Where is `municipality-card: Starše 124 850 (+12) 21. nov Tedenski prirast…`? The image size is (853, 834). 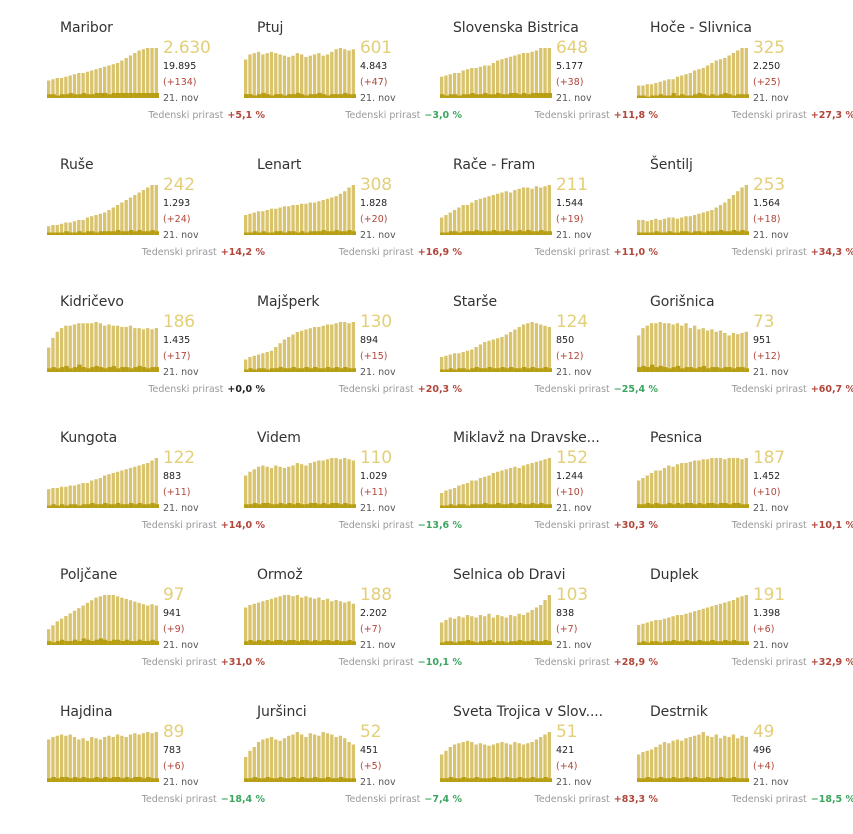 municipality-card: Starše 124 850 (+12) 21. nov Tedenski prirast… is located at coordinates (549, 359).